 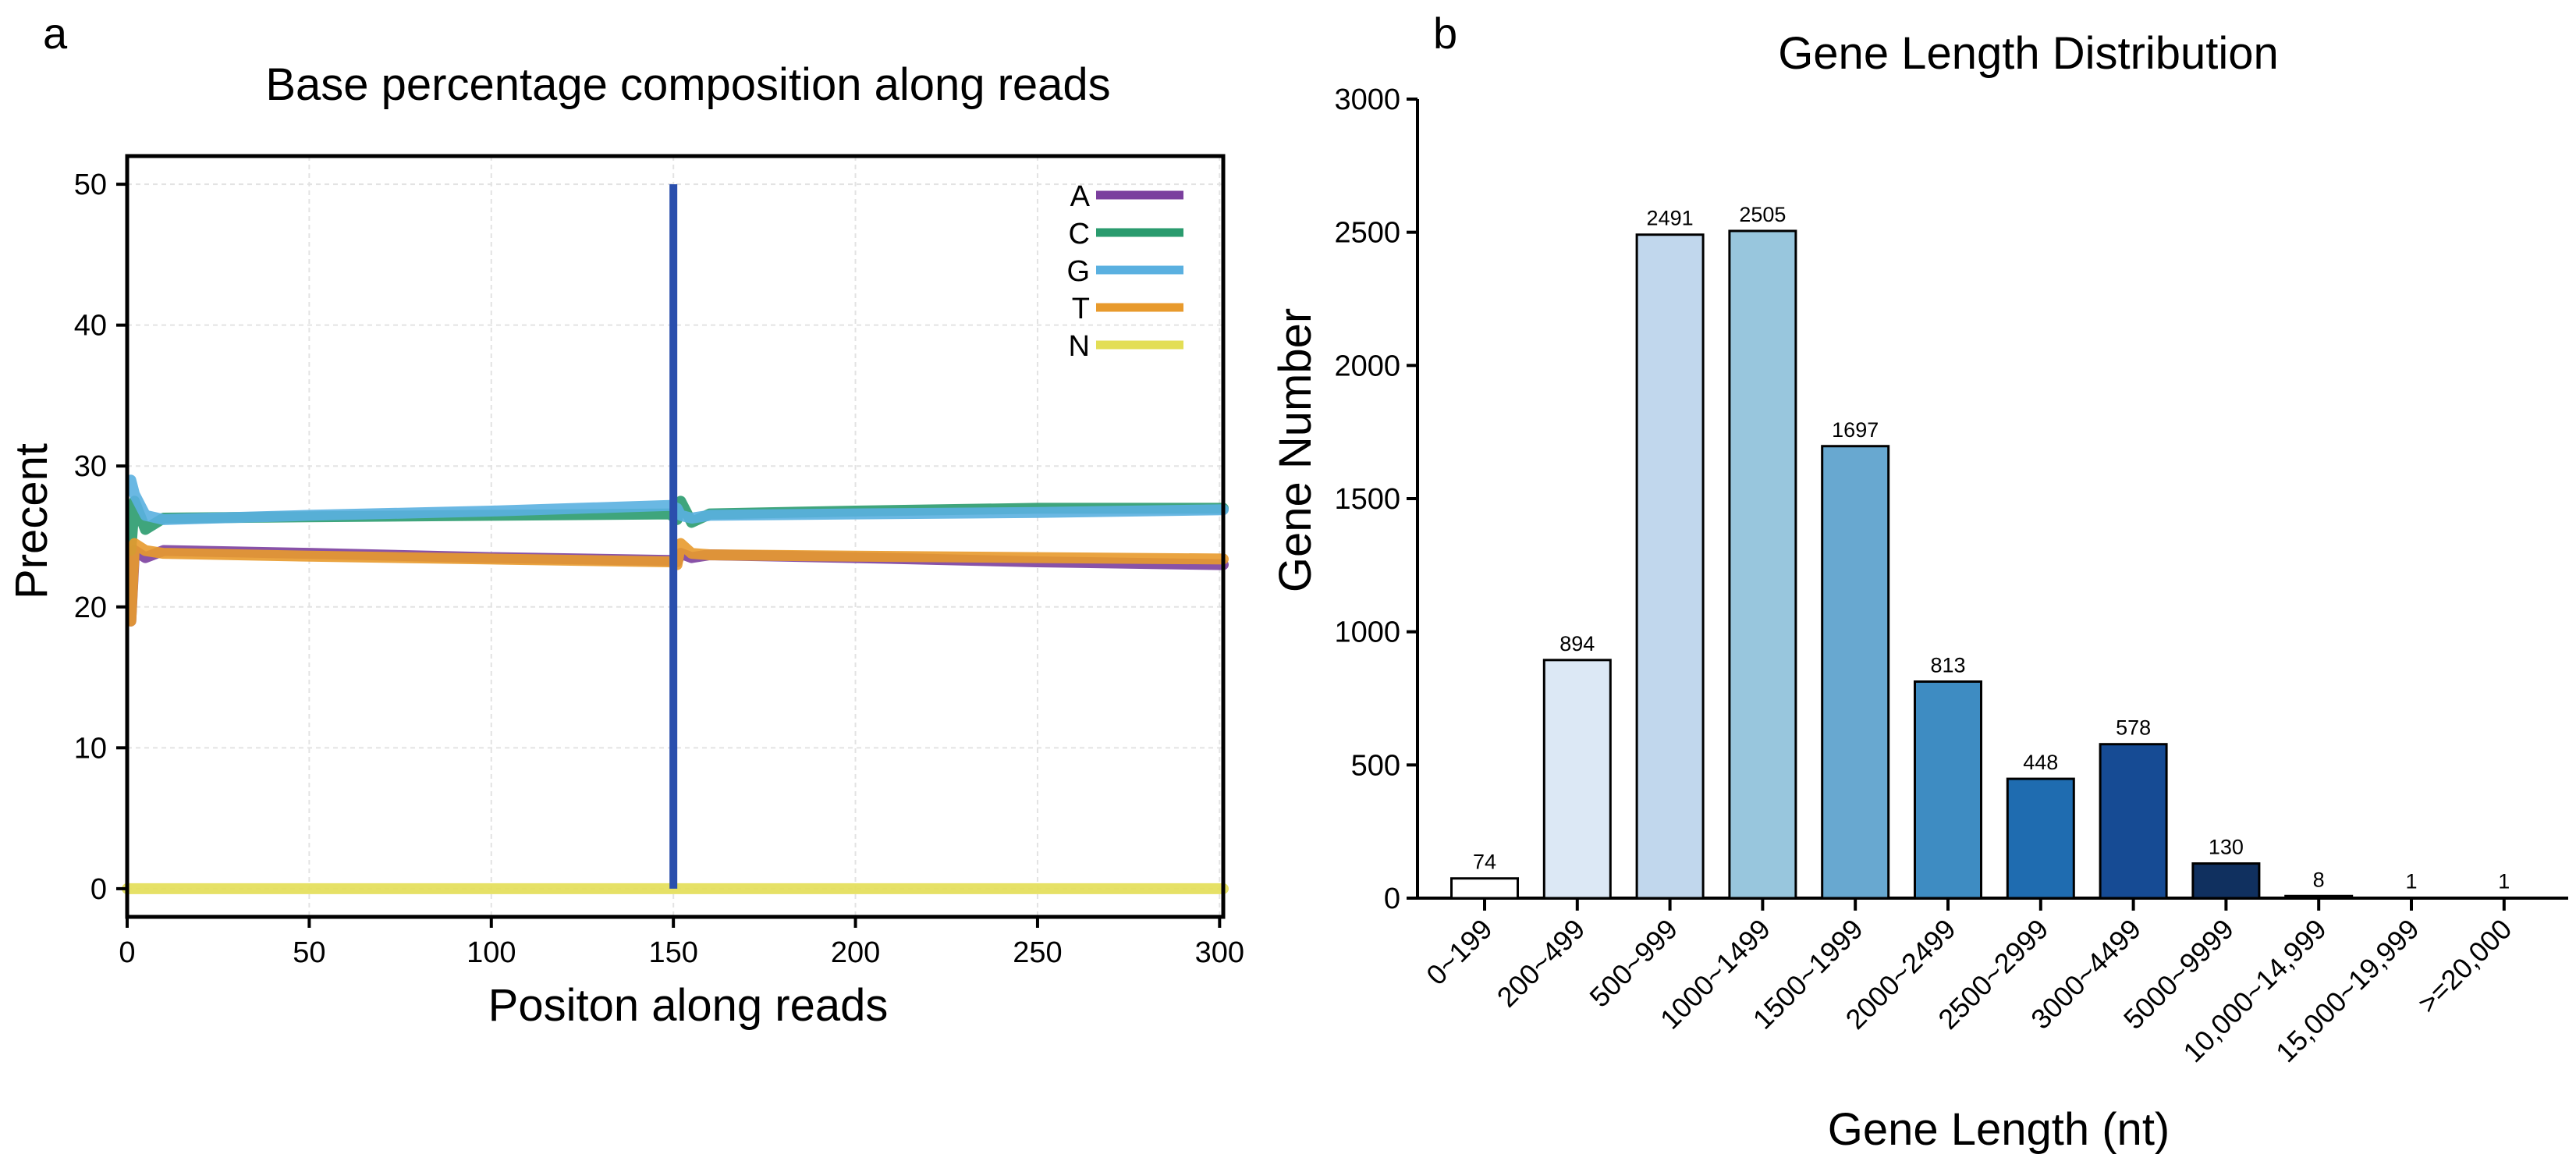 I want to click on panel-a-x-tick-label: 250, so click(x=1037, y=952).